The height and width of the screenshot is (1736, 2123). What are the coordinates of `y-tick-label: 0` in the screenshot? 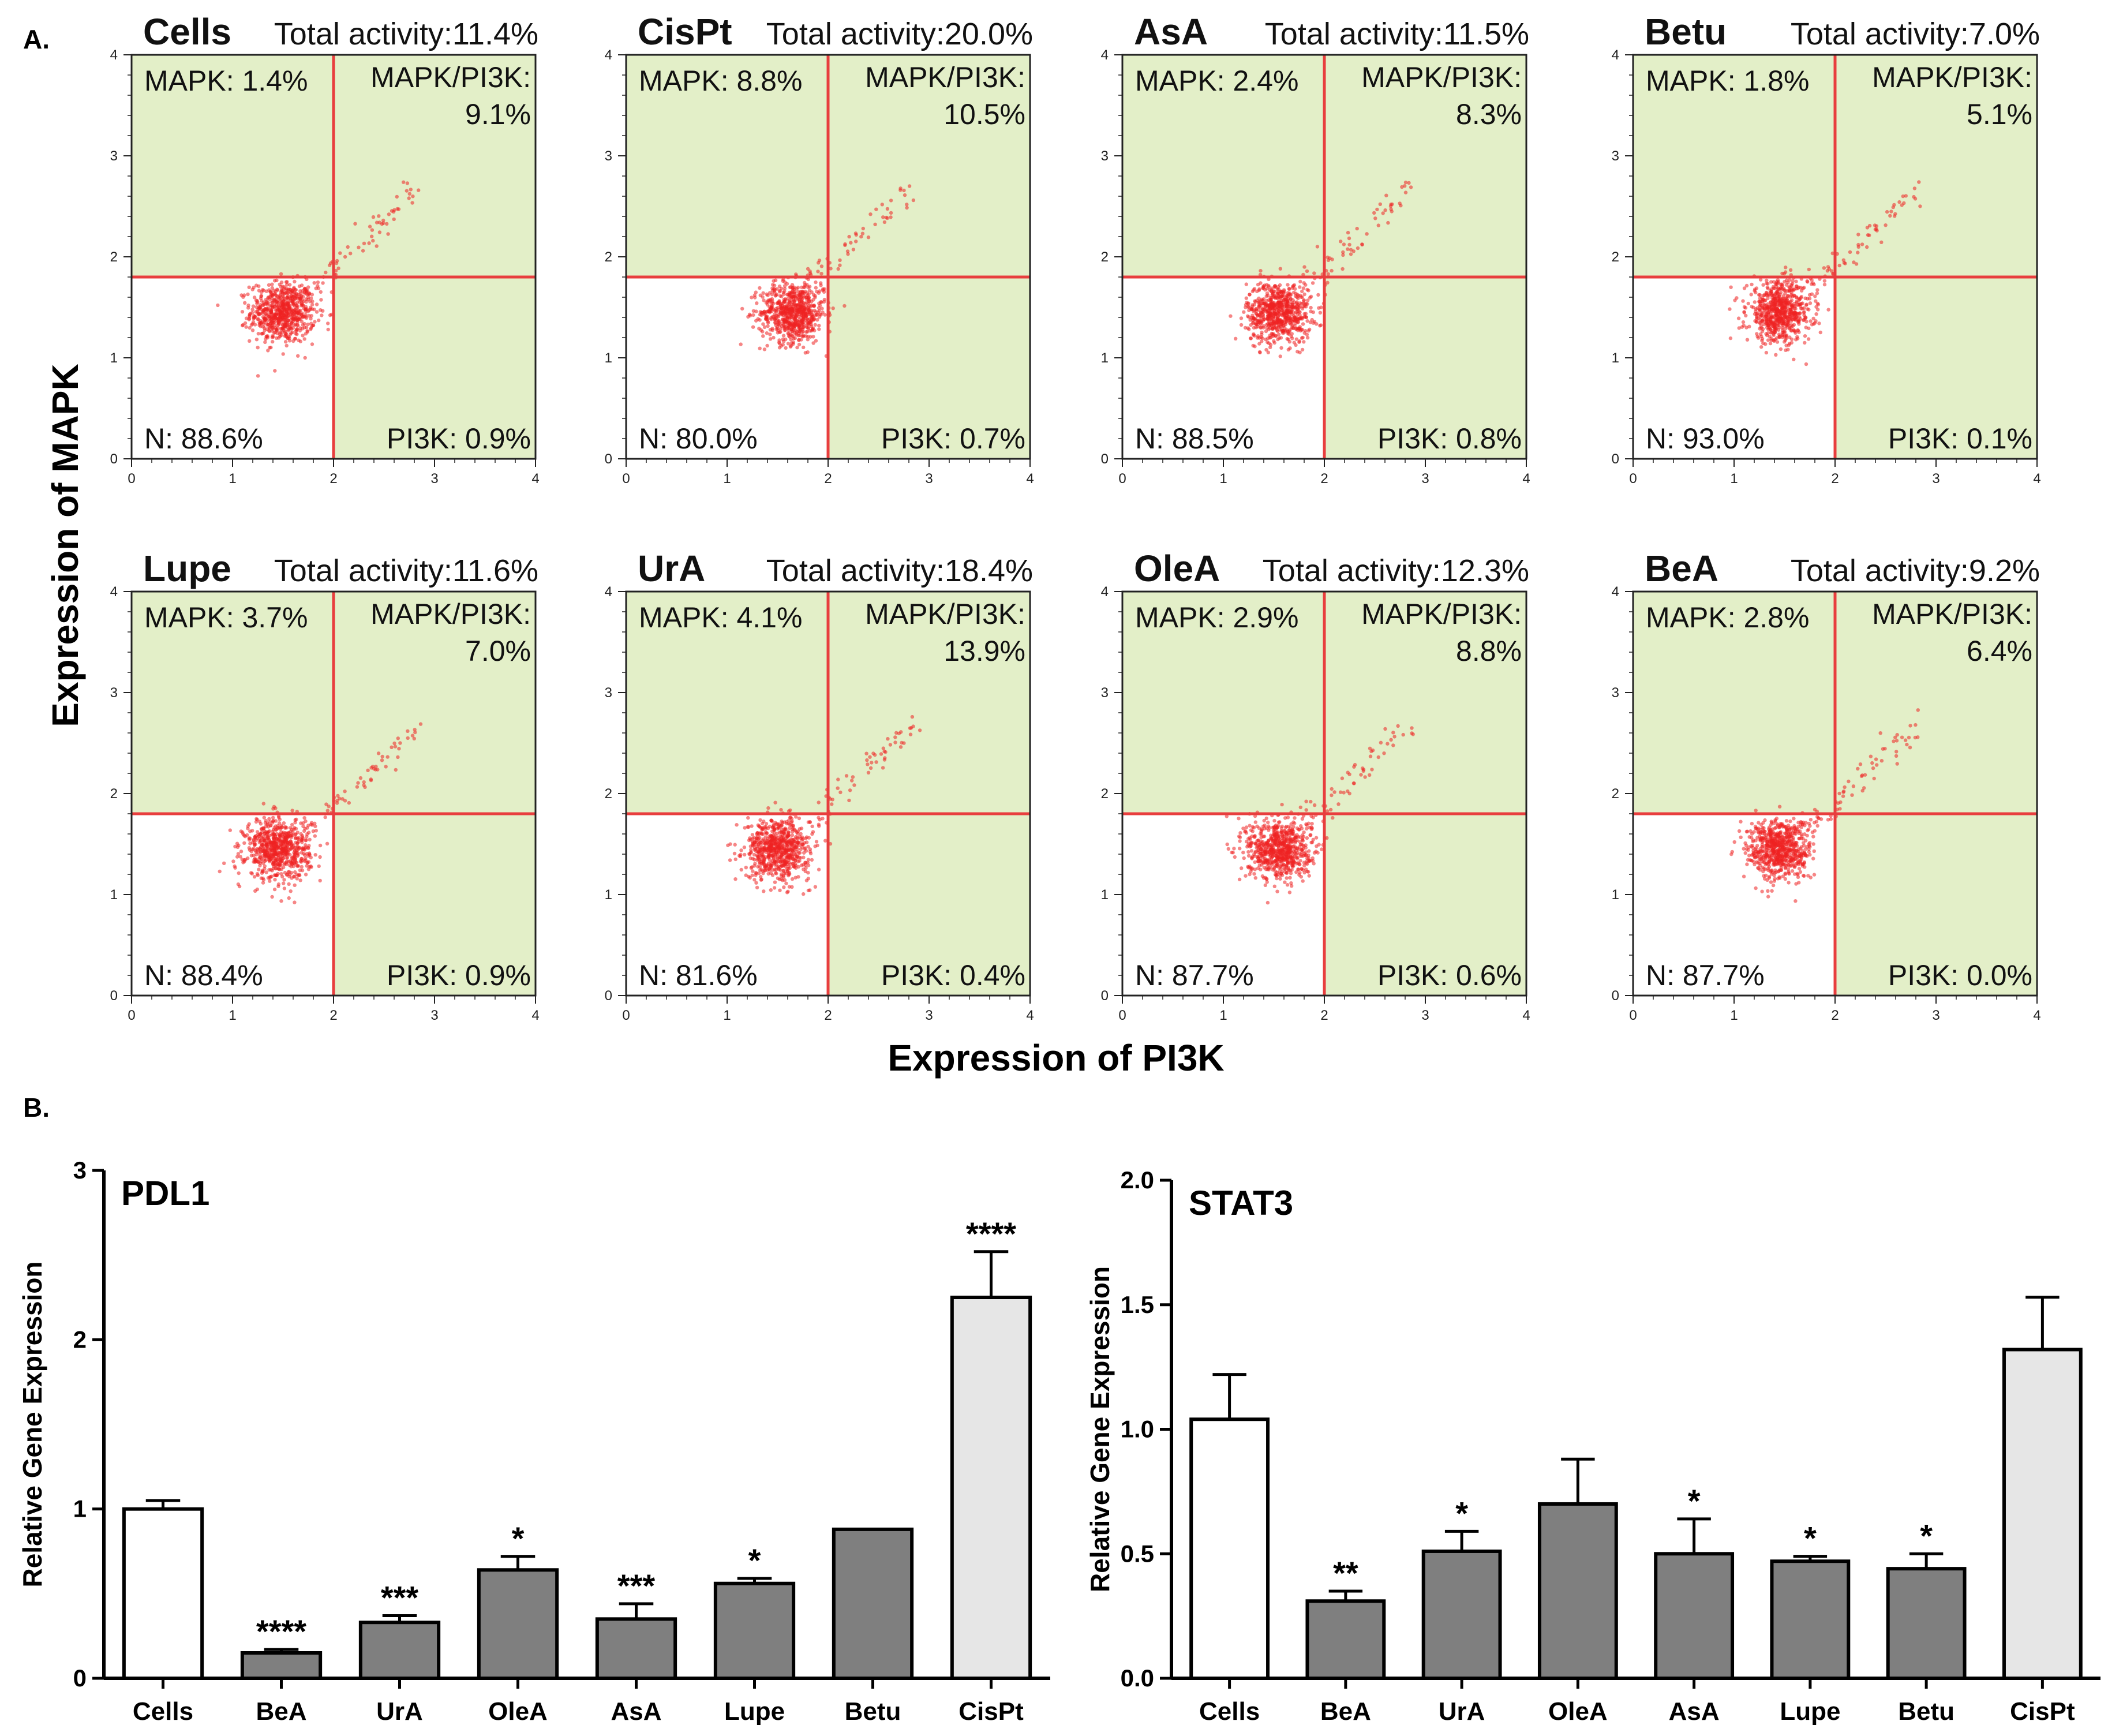 It's located at (114, 996).